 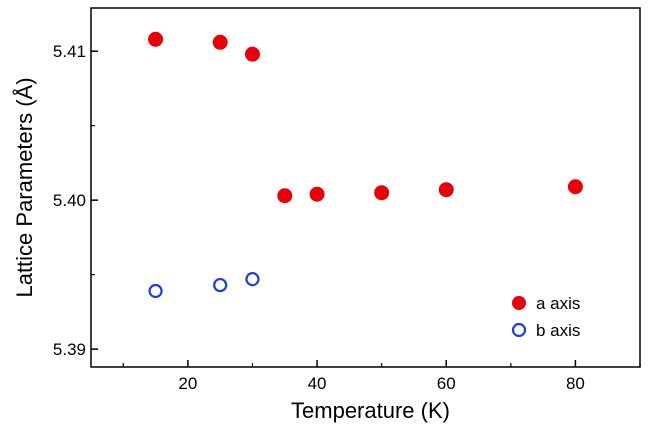 What do you see at coordinates (187, 383) in the screenshot?
I see `x-tick-label: 20` at bounding box center [187, 383].